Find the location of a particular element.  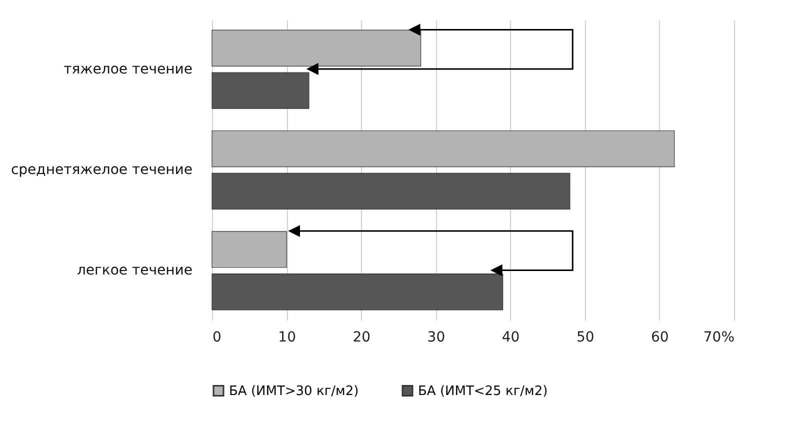

y-tick-label: легкое течение is located at coordinates (134, 270).